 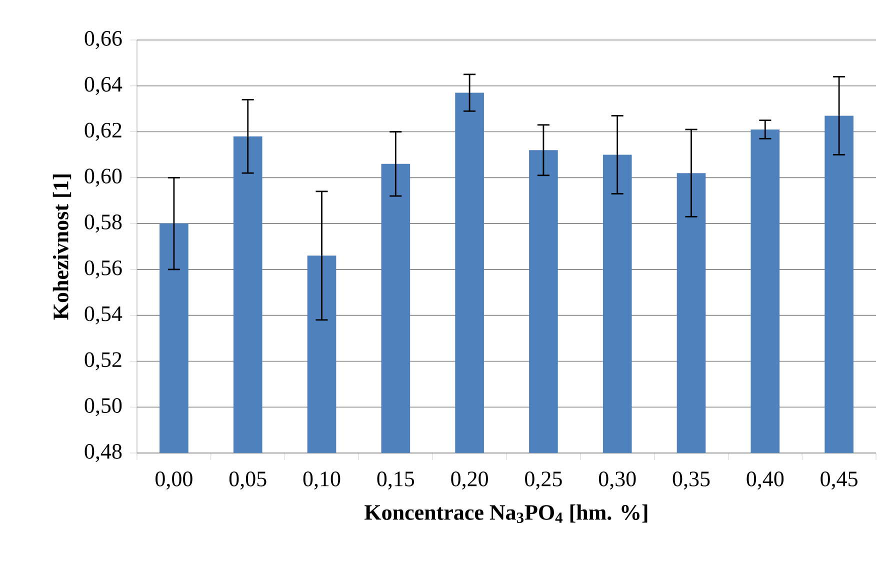 What do you see at coordinates (103, 361) in the screenshot?
I see `y-tick-label: 0,52` at bounding box center [103, 361].